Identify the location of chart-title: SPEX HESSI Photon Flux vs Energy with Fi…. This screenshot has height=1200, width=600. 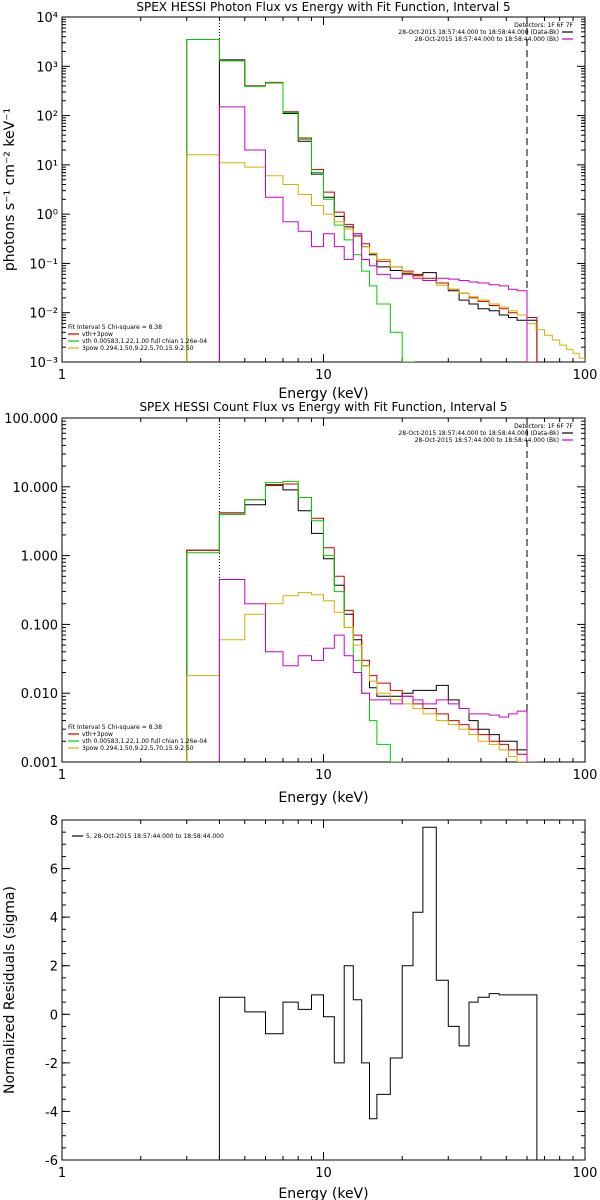
(323, 7).